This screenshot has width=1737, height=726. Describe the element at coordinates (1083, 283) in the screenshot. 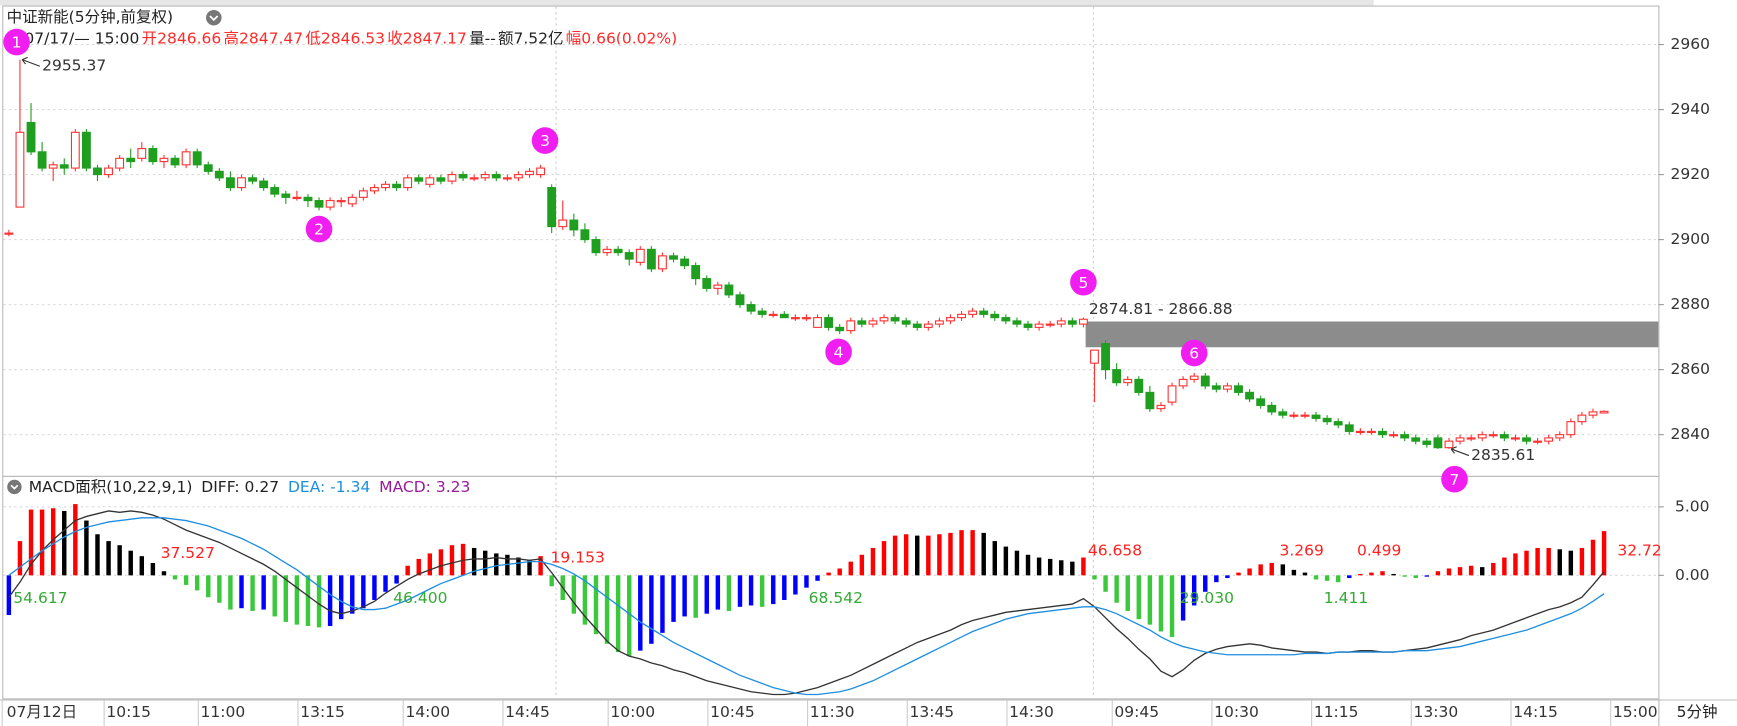

I see `marker-label: 5` at that location.